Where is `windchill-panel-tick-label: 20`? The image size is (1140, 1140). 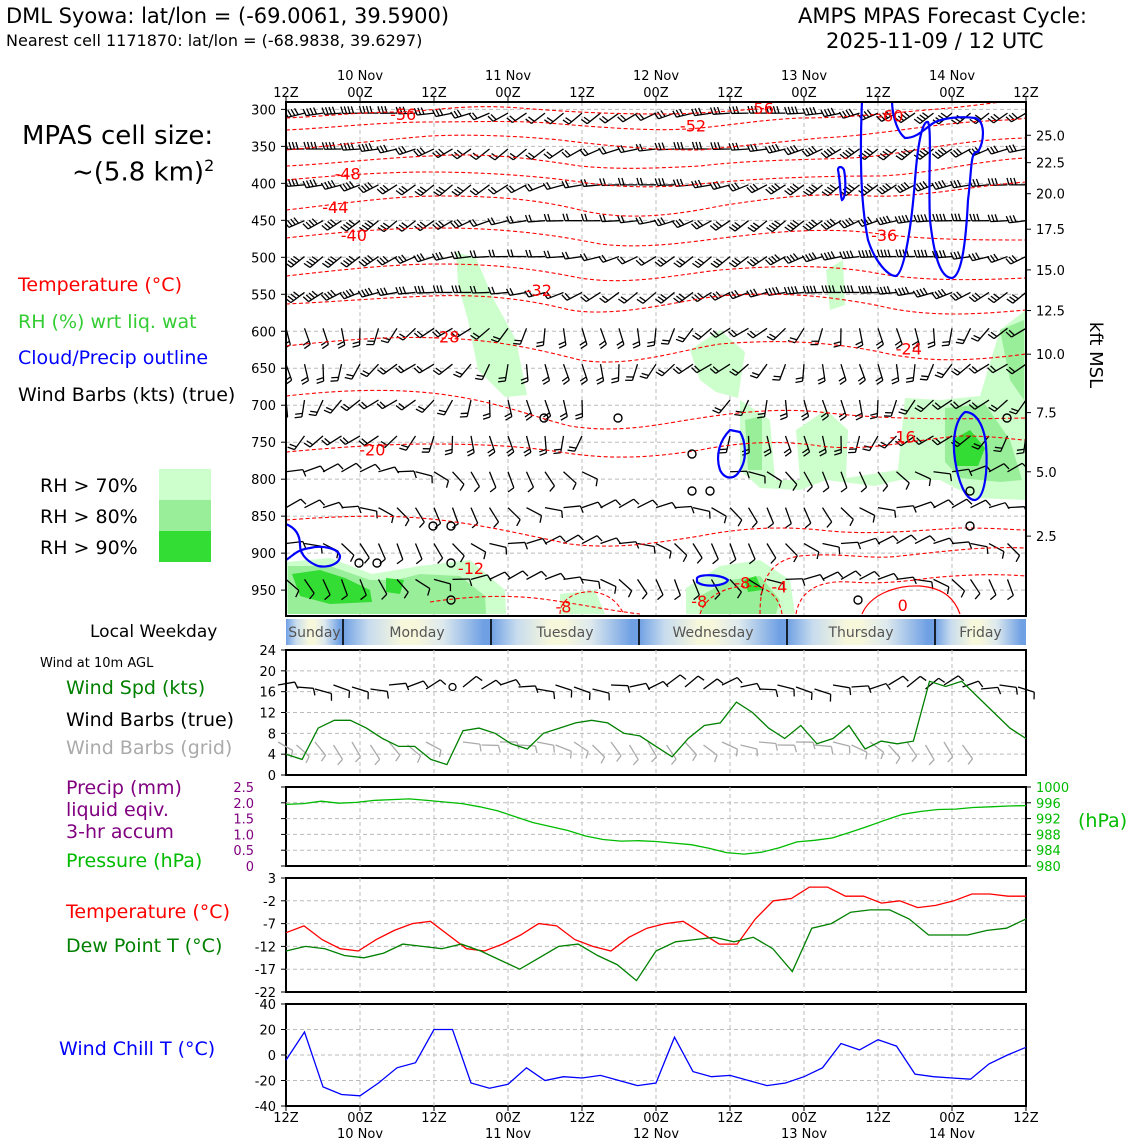 windchill-panel-tick-label: 20 is located at coordinates (267, 1031).